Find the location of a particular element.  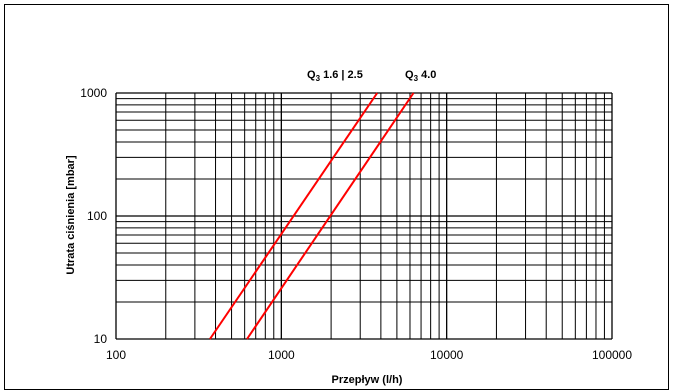

y-tick-label: 10 is located at coordinates (101, 339).